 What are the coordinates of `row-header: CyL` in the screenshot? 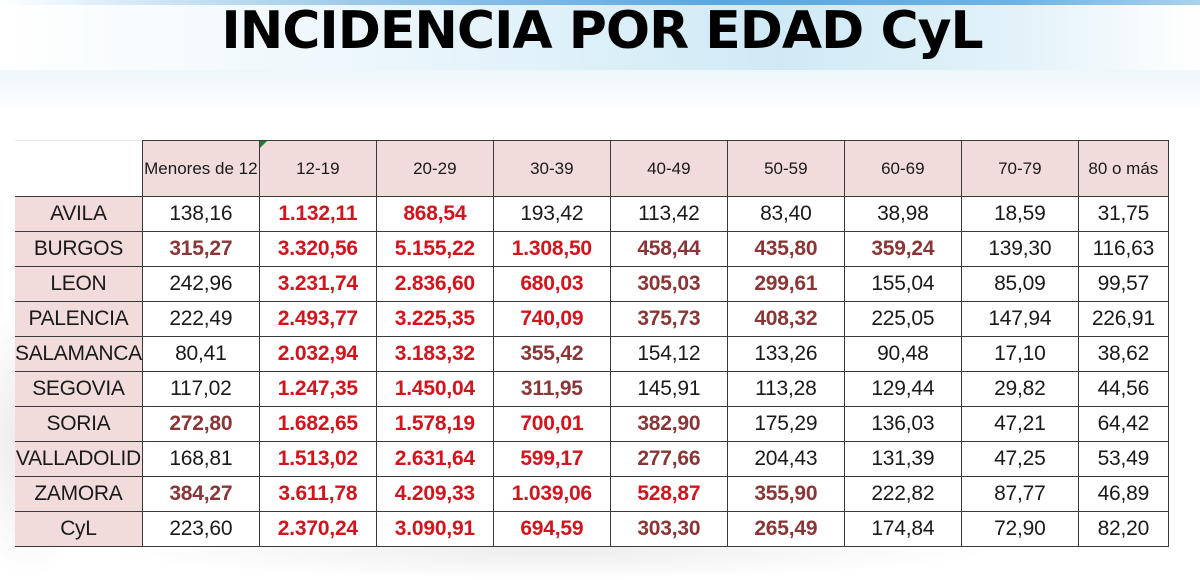 It's located at (79, 529).